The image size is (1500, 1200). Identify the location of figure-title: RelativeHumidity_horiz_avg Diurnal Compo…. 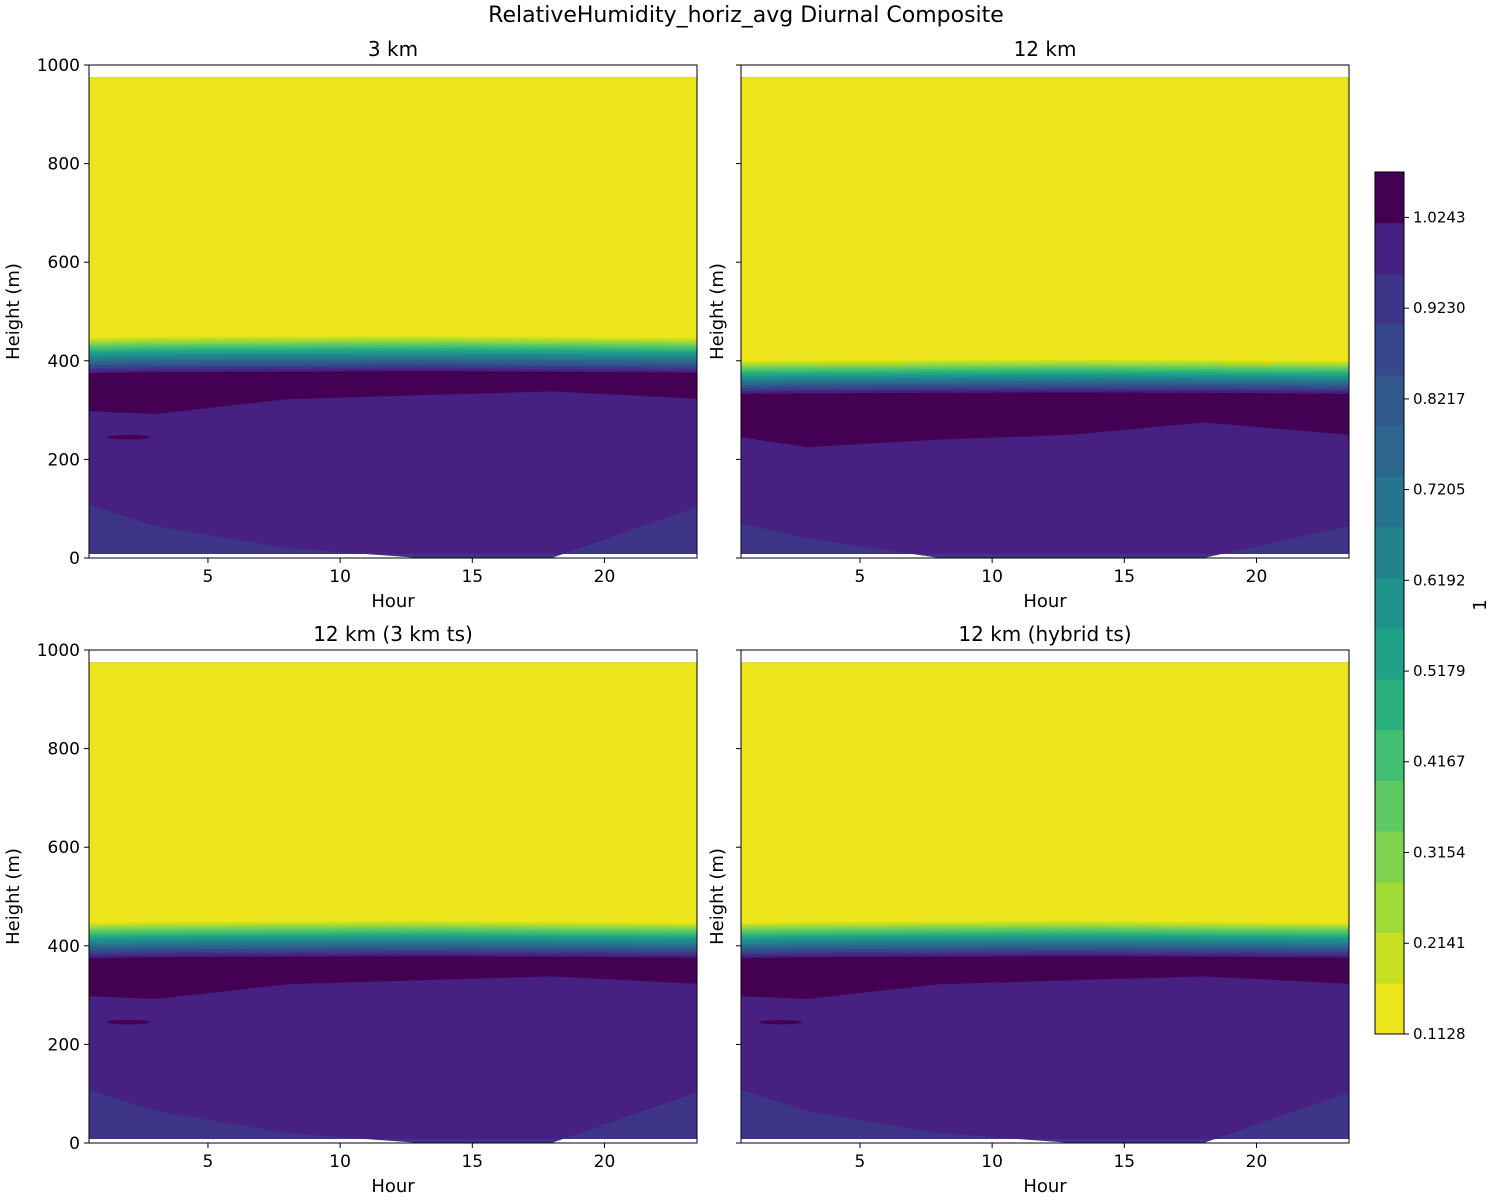
(746, 15).